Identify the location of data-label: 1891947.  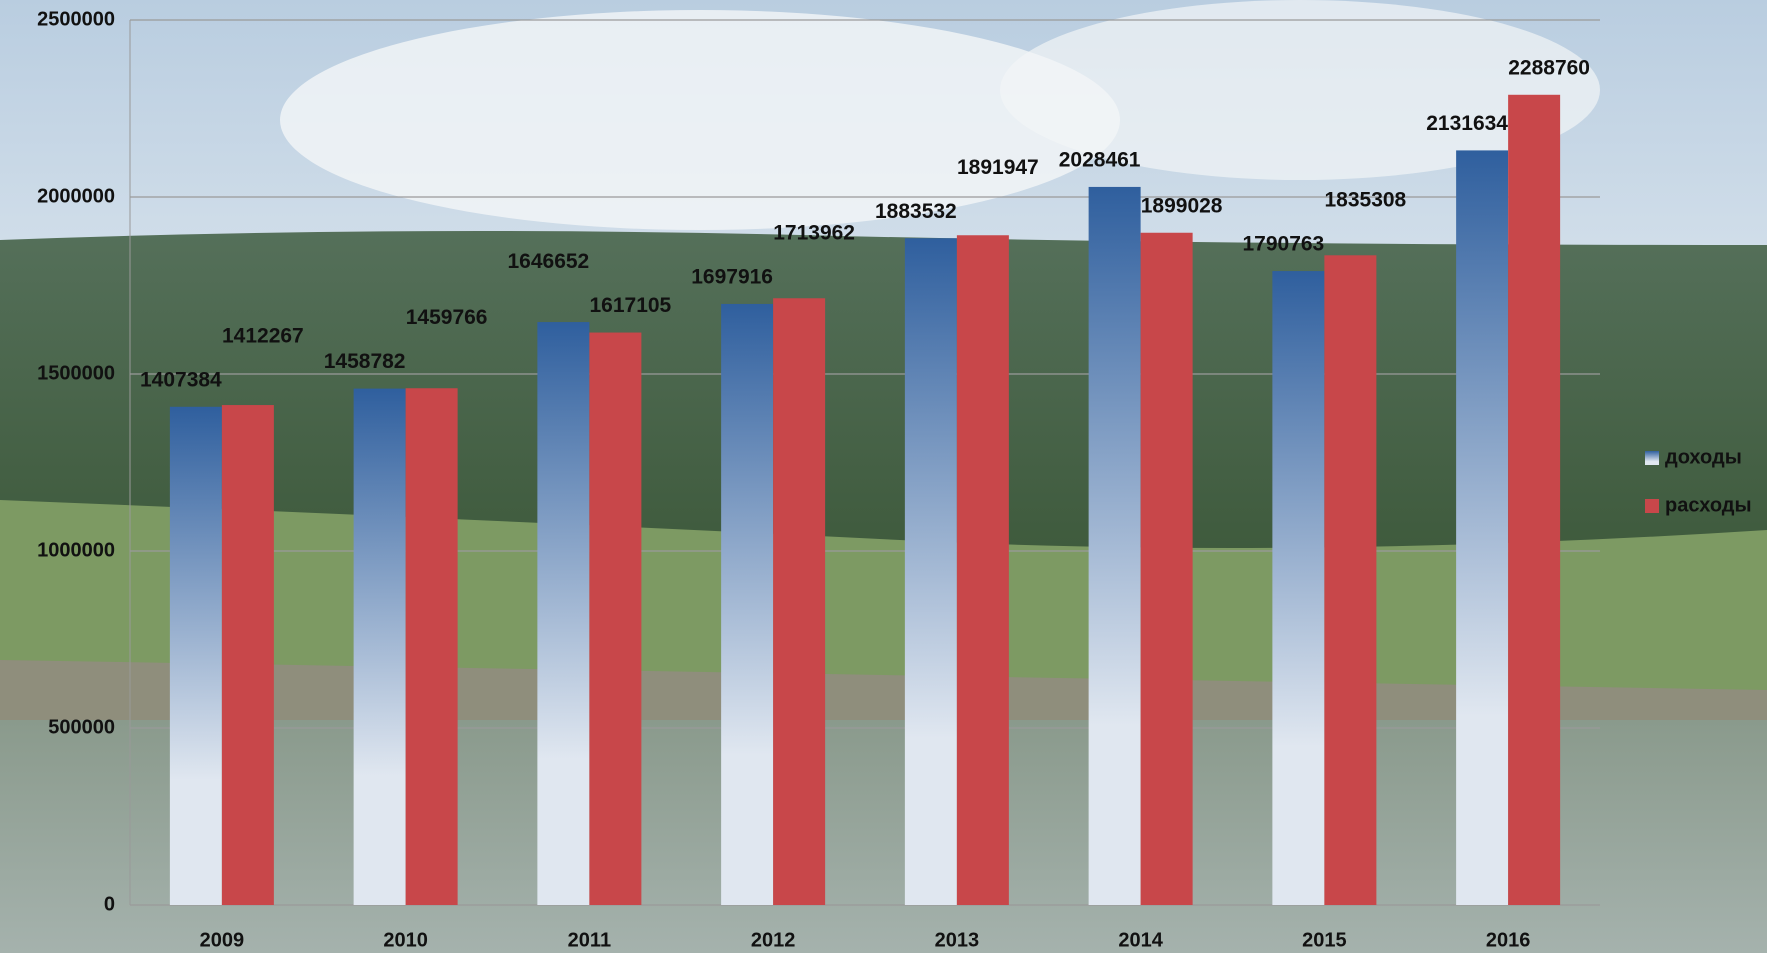
(998, 167).